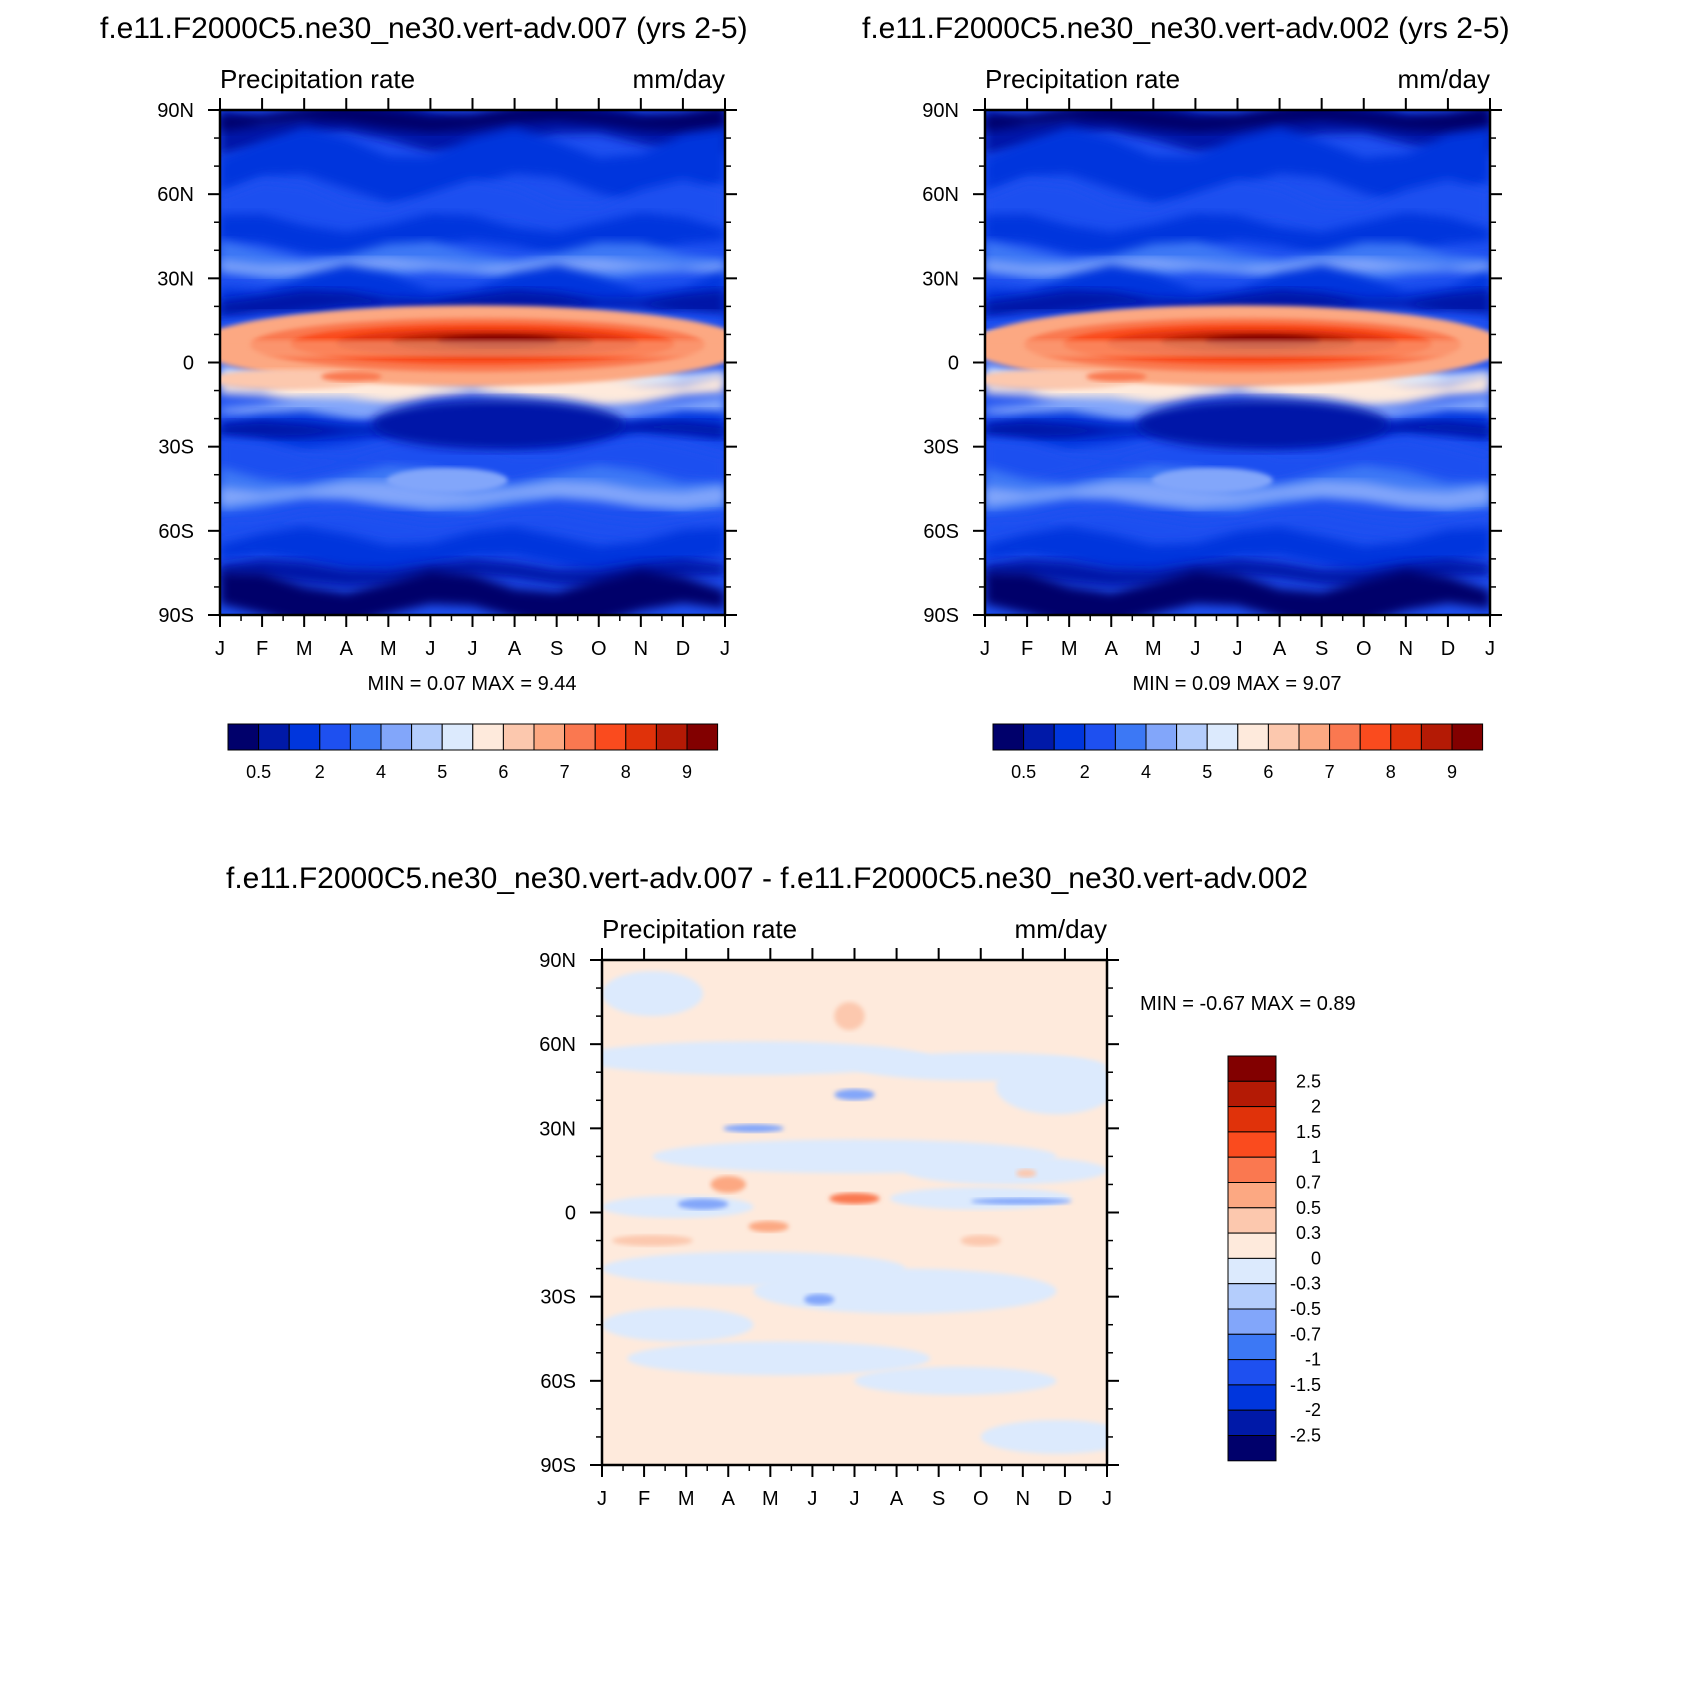 Image resolution: width=1697 pixels, height=1702 pixels. I want to click on subtitle-right-panel: Precipitation rate, so click(1082, 79).